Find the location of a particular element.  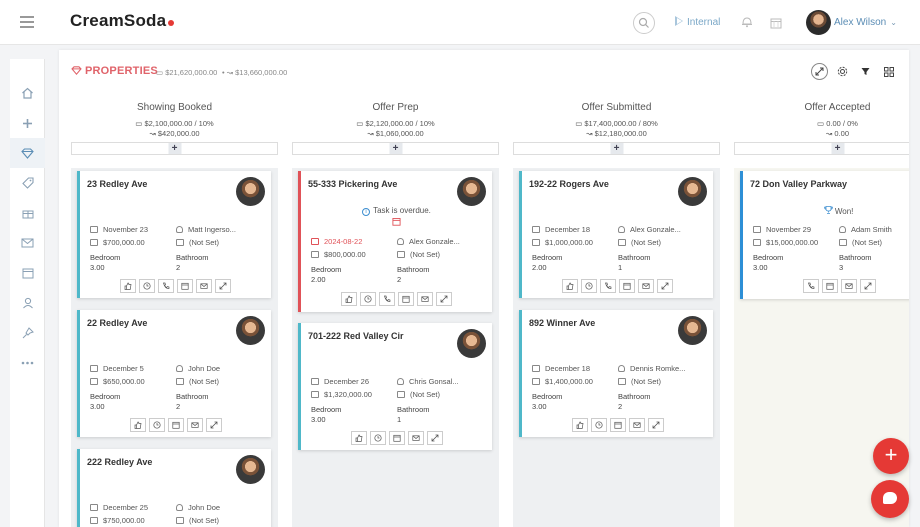

play-icon is located at coordinates (679, 21).